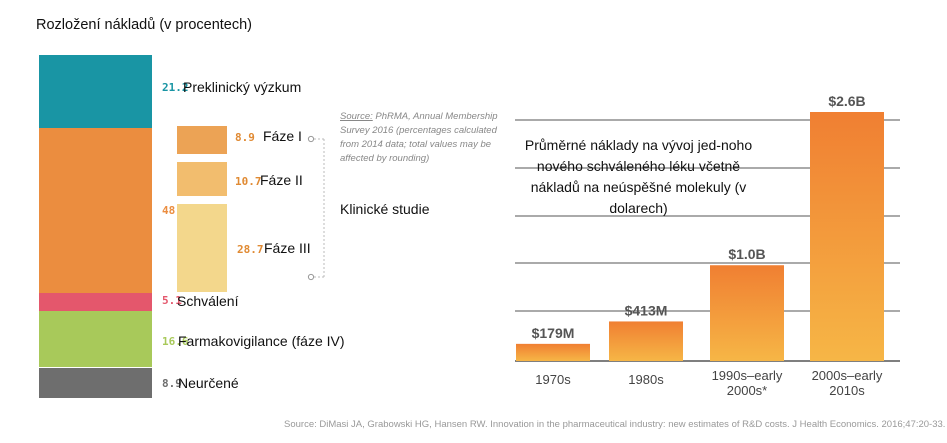  I want to click on segment-pharmacovigilance, so click(95, 339).